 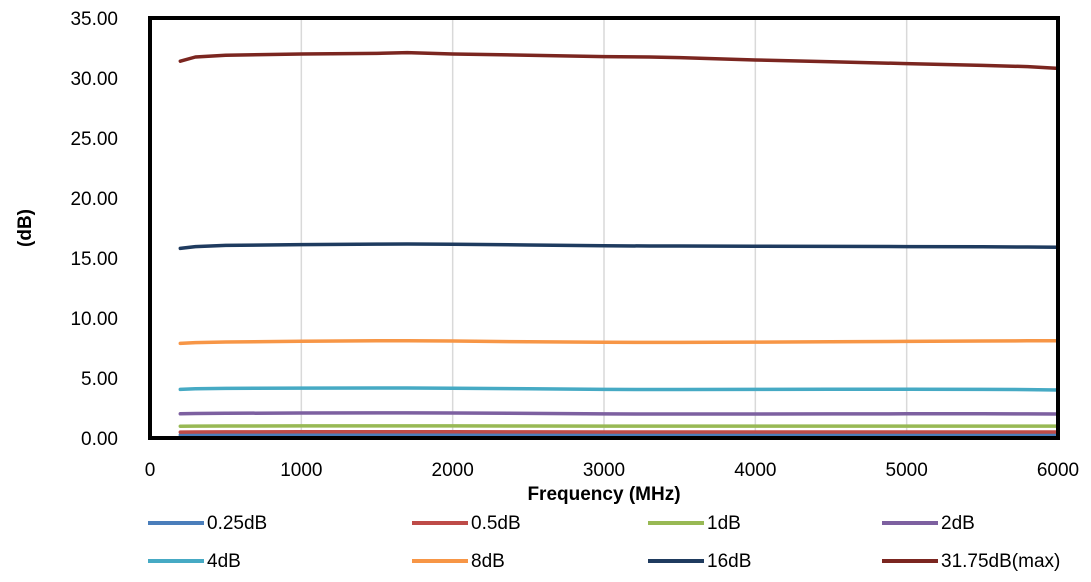 What do you see at coordinates (25, 228) in the screenshot?
I see `y-axis-title: (dB)` at bounding box center [25, 228].